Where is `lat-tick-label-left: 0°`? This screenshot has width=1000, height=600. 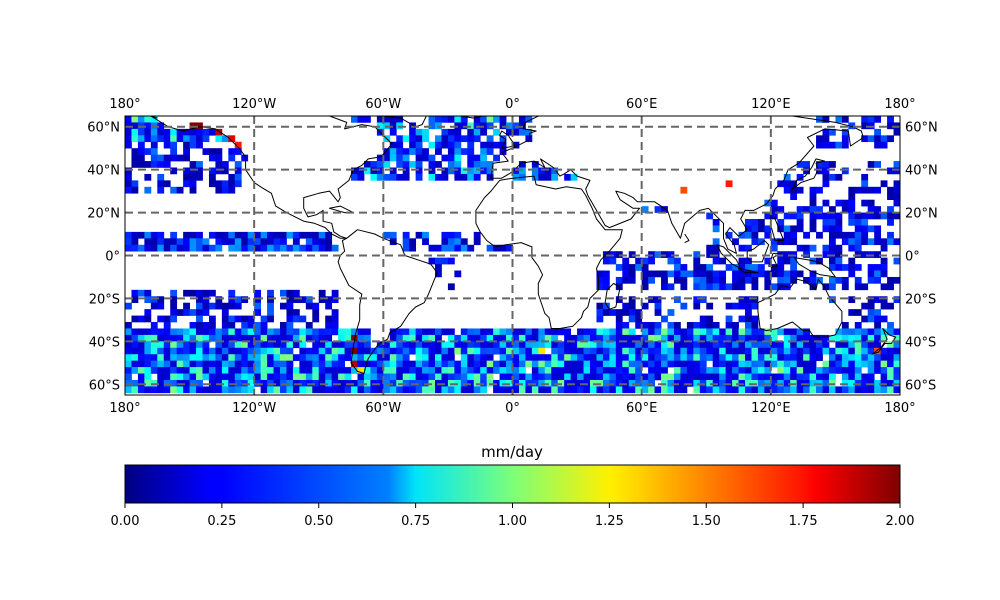 lat-tick-label-left: 0° is located at coordinates (112, 257).